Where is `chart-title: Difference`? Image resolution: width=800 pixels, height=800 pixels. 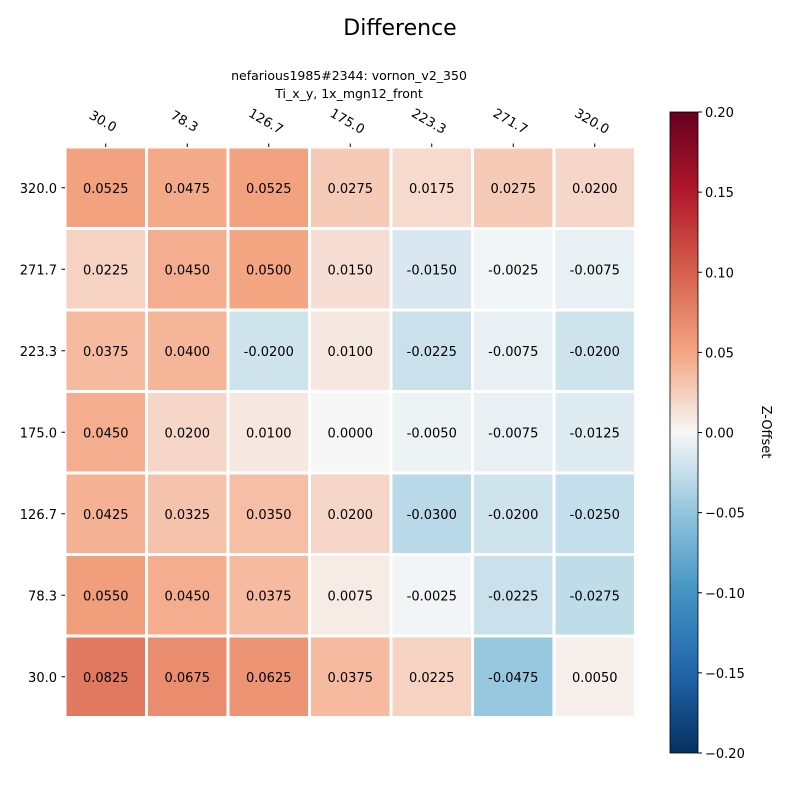 chart-title: Difference is located at coordinates (399, 28).